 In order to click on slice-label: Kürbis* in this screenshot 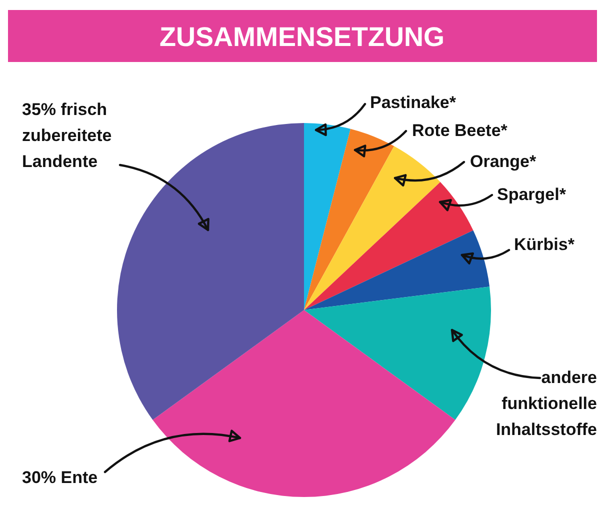, I will do `click(544, 244)`.